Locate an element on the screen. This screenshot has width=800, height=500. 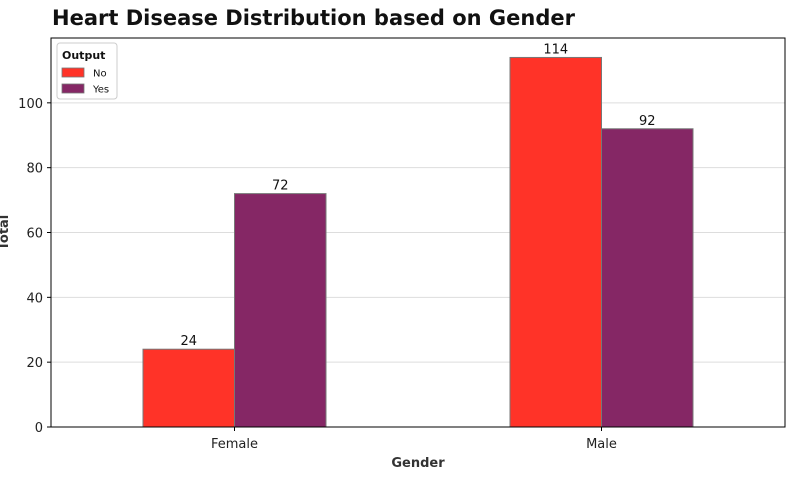
y-axis-title: Total is located at coordinates (6, 233).